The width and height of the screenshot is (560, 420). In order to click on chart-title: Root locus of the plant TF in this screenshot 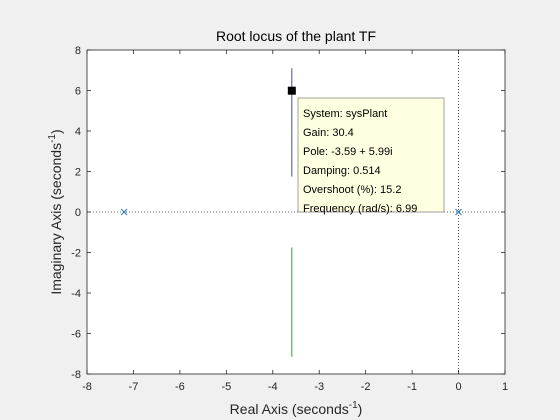, I will do `click(296, 36)`.